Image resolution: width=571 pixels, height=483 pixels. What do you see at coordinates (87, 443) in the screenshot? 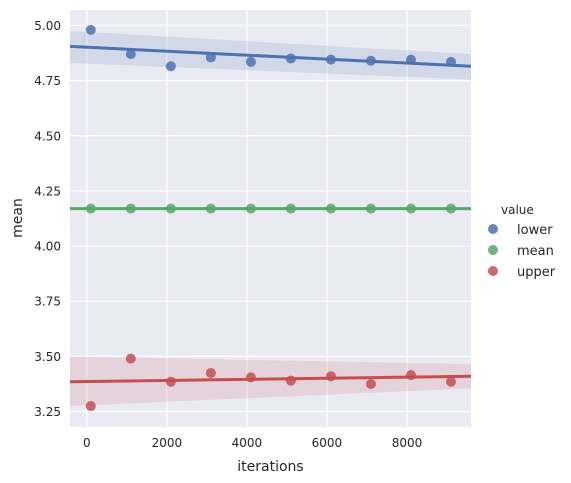
I see `x-tick-label: 0` at bounding box center [87, 443].